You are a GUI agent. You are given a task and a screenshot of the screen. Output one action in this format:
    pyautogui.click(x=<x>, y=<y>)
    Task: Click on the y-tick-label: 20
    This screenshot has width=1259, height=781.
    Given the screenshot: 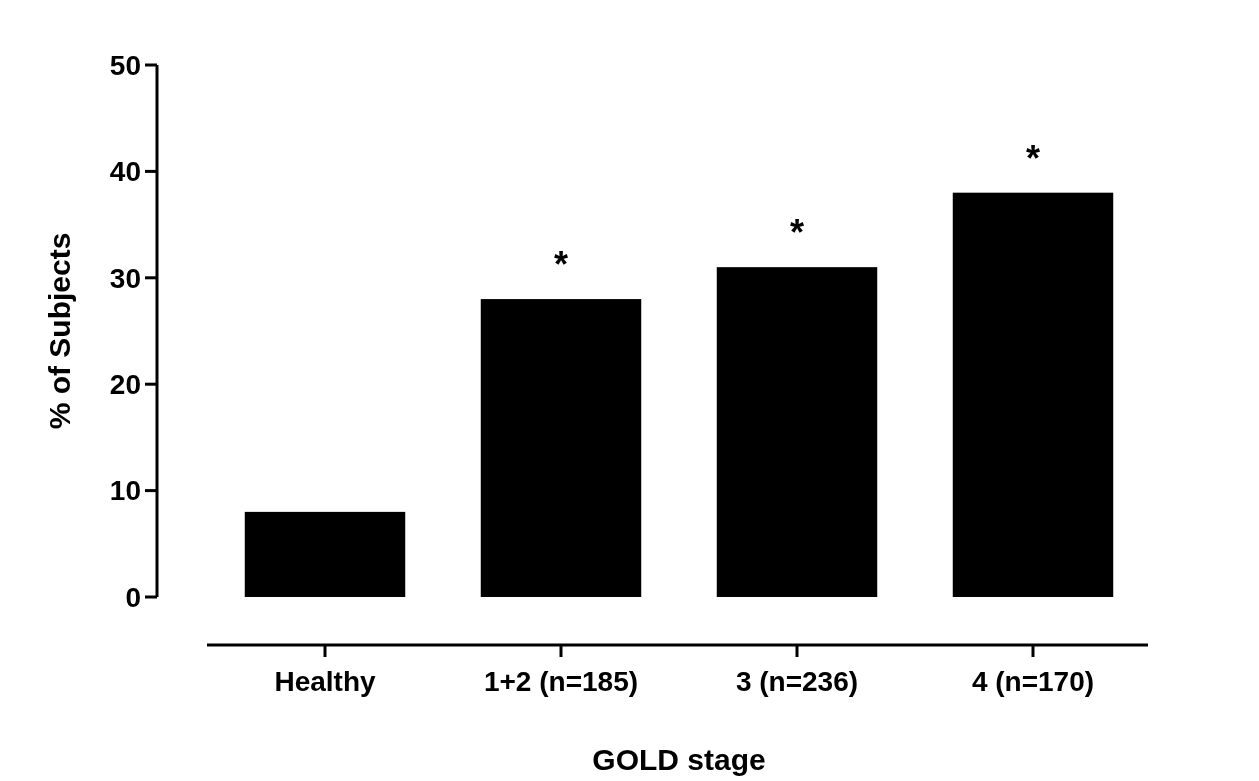 What is the action you would take?
    pyautogui.click(x=125, y=384)
    